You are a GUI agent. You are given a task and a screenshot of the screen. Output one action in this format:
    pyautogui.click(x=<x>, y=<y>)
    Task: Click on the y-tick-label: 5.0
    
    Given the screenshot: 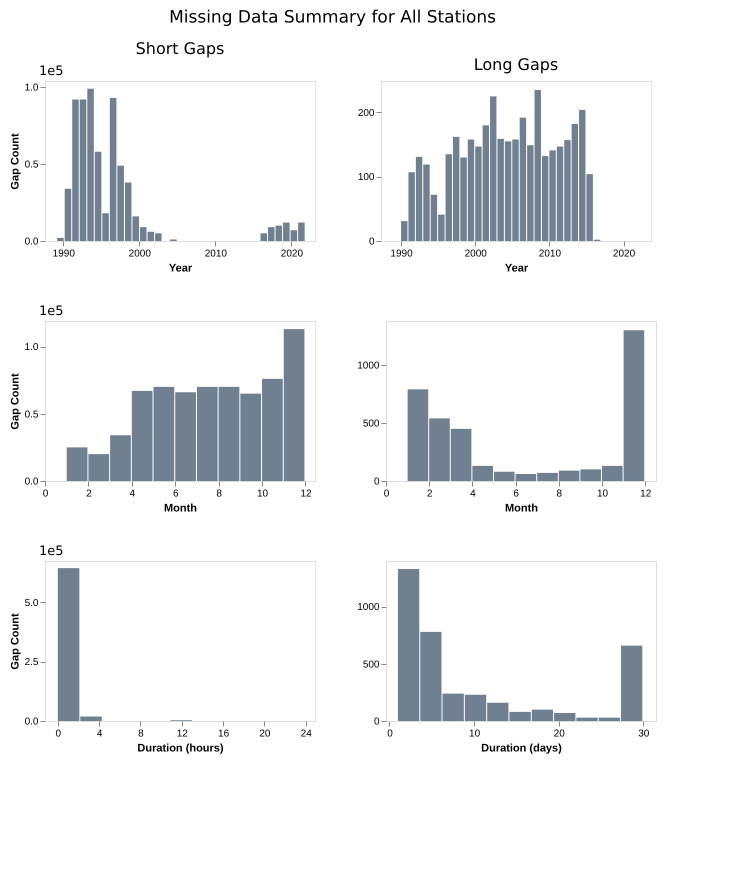 What is the action you would take?
    pyautogui.click(x=31, y=603)
    